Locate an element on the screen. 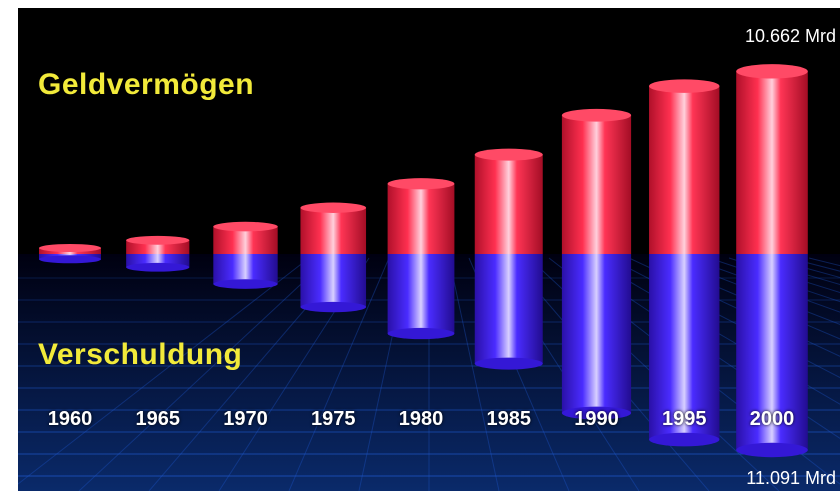 This screenshot has width=840, height=491. x-tick-label: 1985 is located at coordinates (509, 419).